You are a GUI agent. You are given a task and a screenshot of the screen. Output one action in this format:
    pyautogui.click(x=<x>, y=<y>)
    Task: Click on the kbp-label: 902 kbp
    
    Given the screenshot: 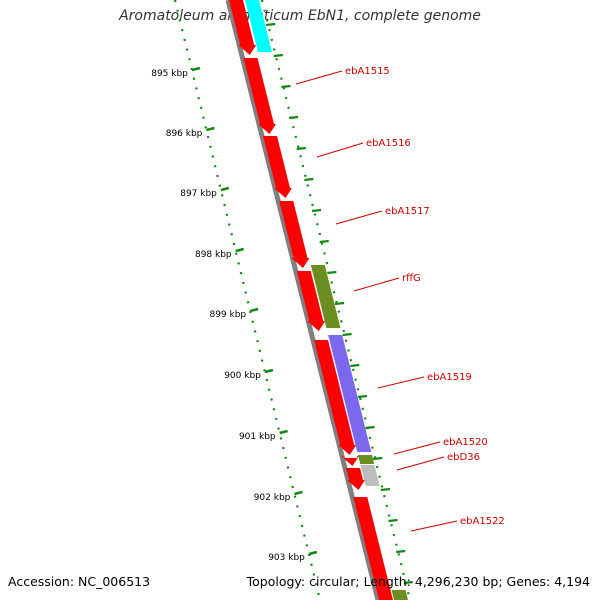 What is the action you would take?
    pyautogui.click(x=272, y=498)
    